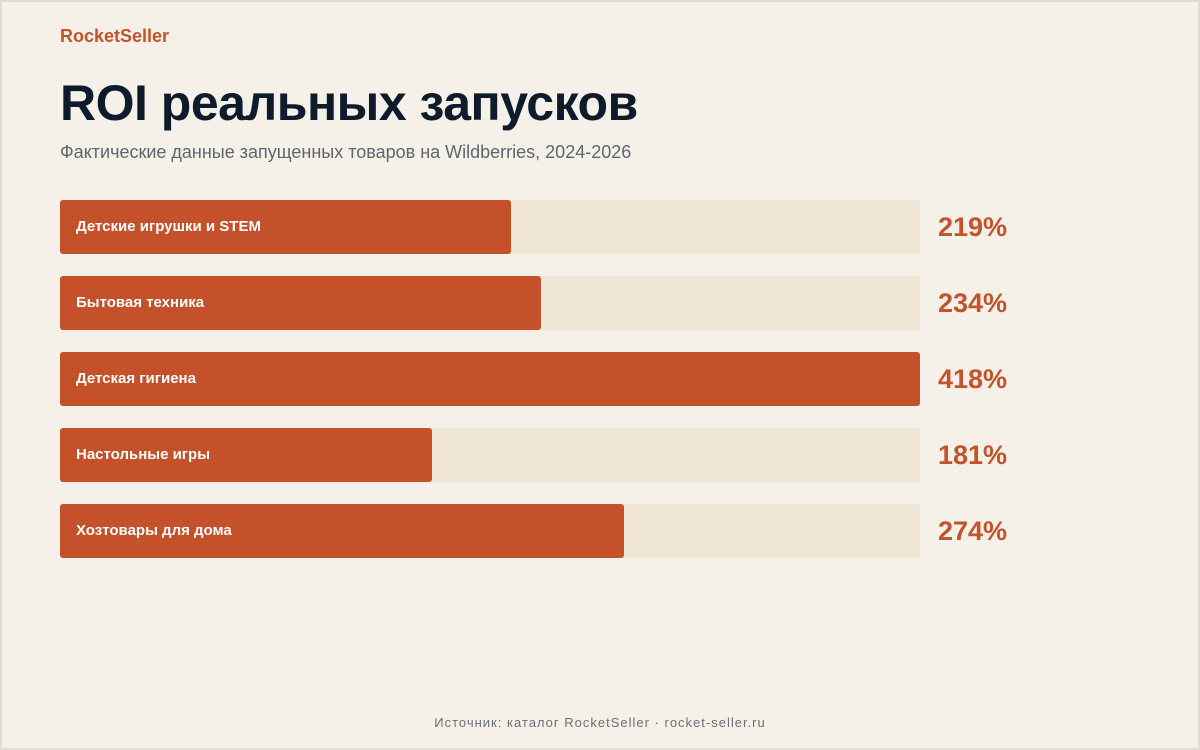  I want to click on bar-row: Бытовая техника 234%, so click(560, 303).